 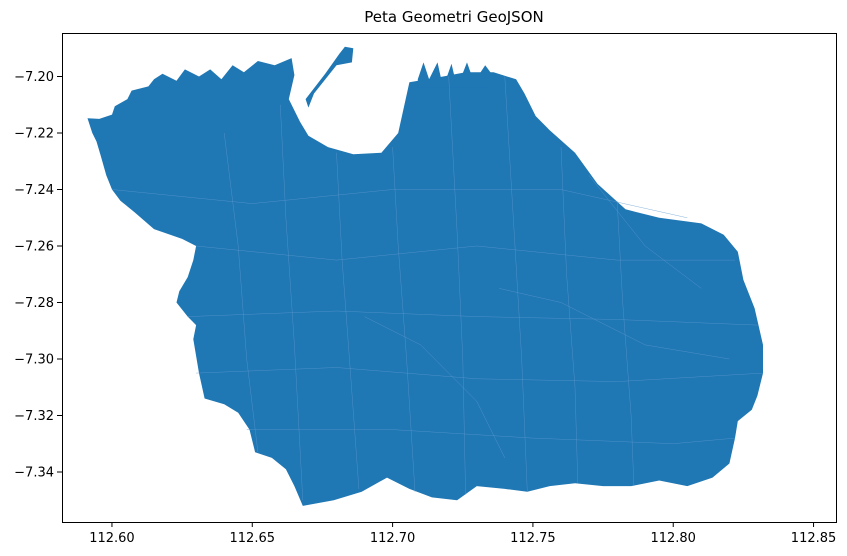 I want to click on jetty-polygon, so click(x=329, y=77).